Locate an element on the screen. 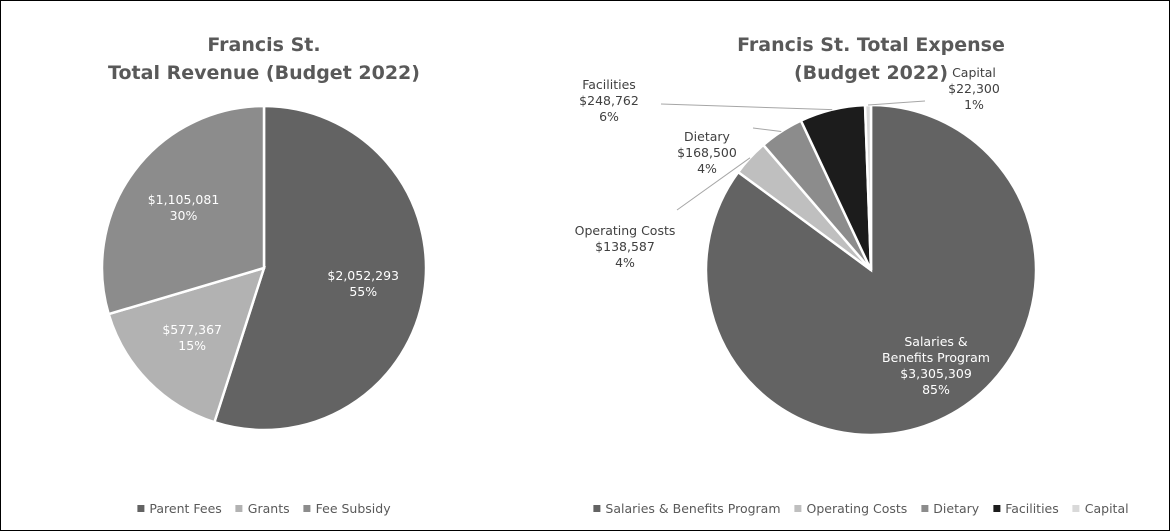 The width and height of the screenshot is (1170, 531). legend-item: Dietary is located at coordinates (950, 508).